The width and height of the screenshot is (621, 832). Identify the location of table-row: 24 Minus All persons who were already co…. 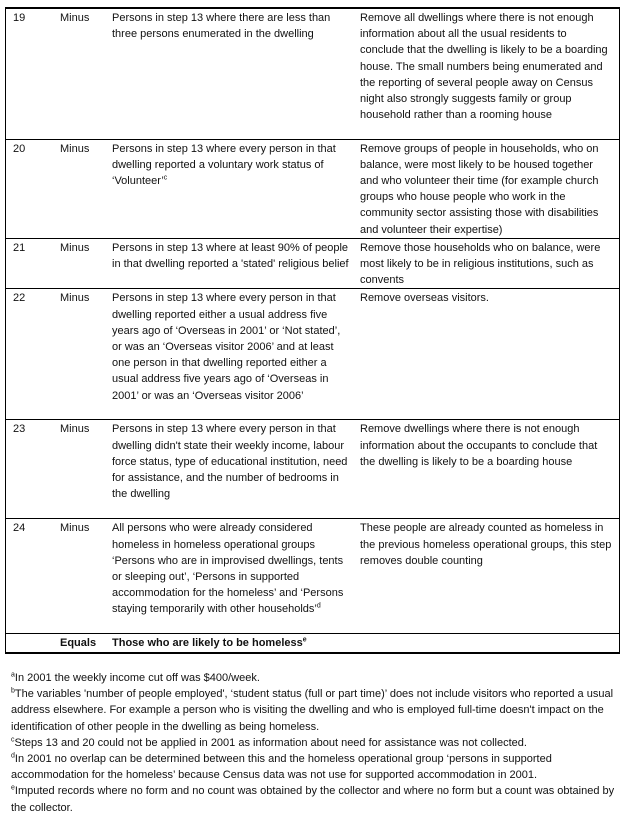
(312, 576).